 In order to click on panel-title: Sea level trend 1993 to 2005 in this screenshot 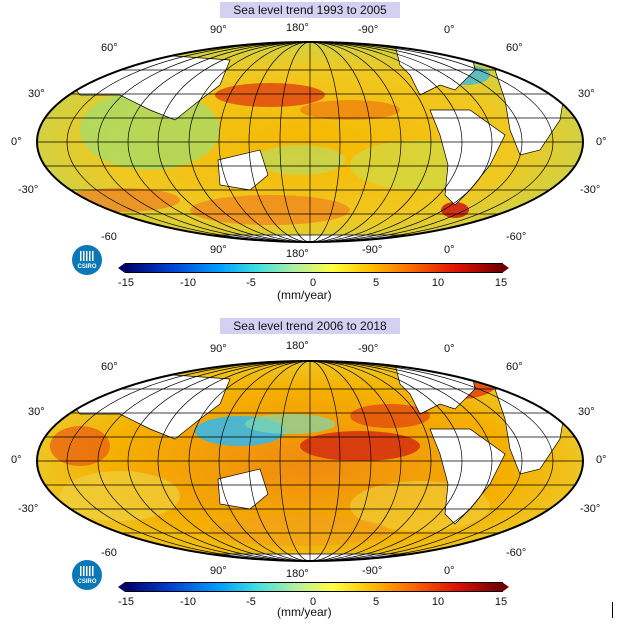, I will do `click(310, 10)`.